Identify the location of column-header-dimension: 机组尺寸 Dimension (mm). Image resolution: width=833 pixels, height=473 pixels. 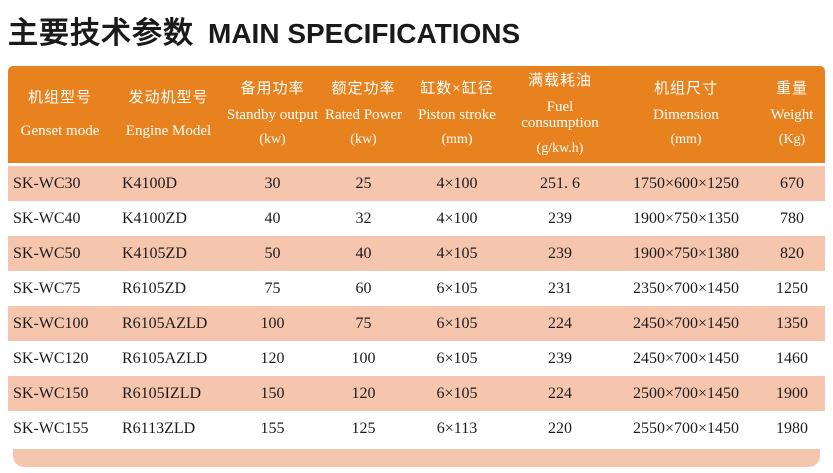
(686, 114).